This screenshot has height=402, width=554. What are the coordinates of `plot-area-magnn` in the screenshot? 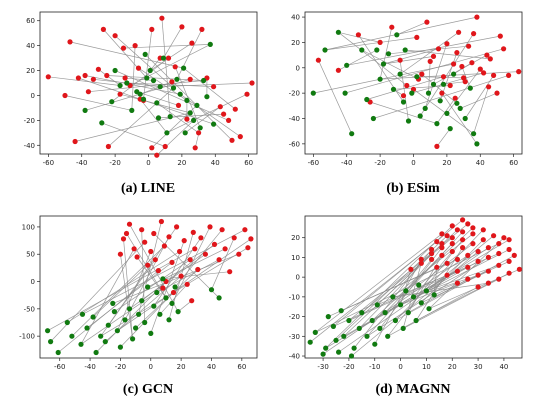 It's located at (413, 287).